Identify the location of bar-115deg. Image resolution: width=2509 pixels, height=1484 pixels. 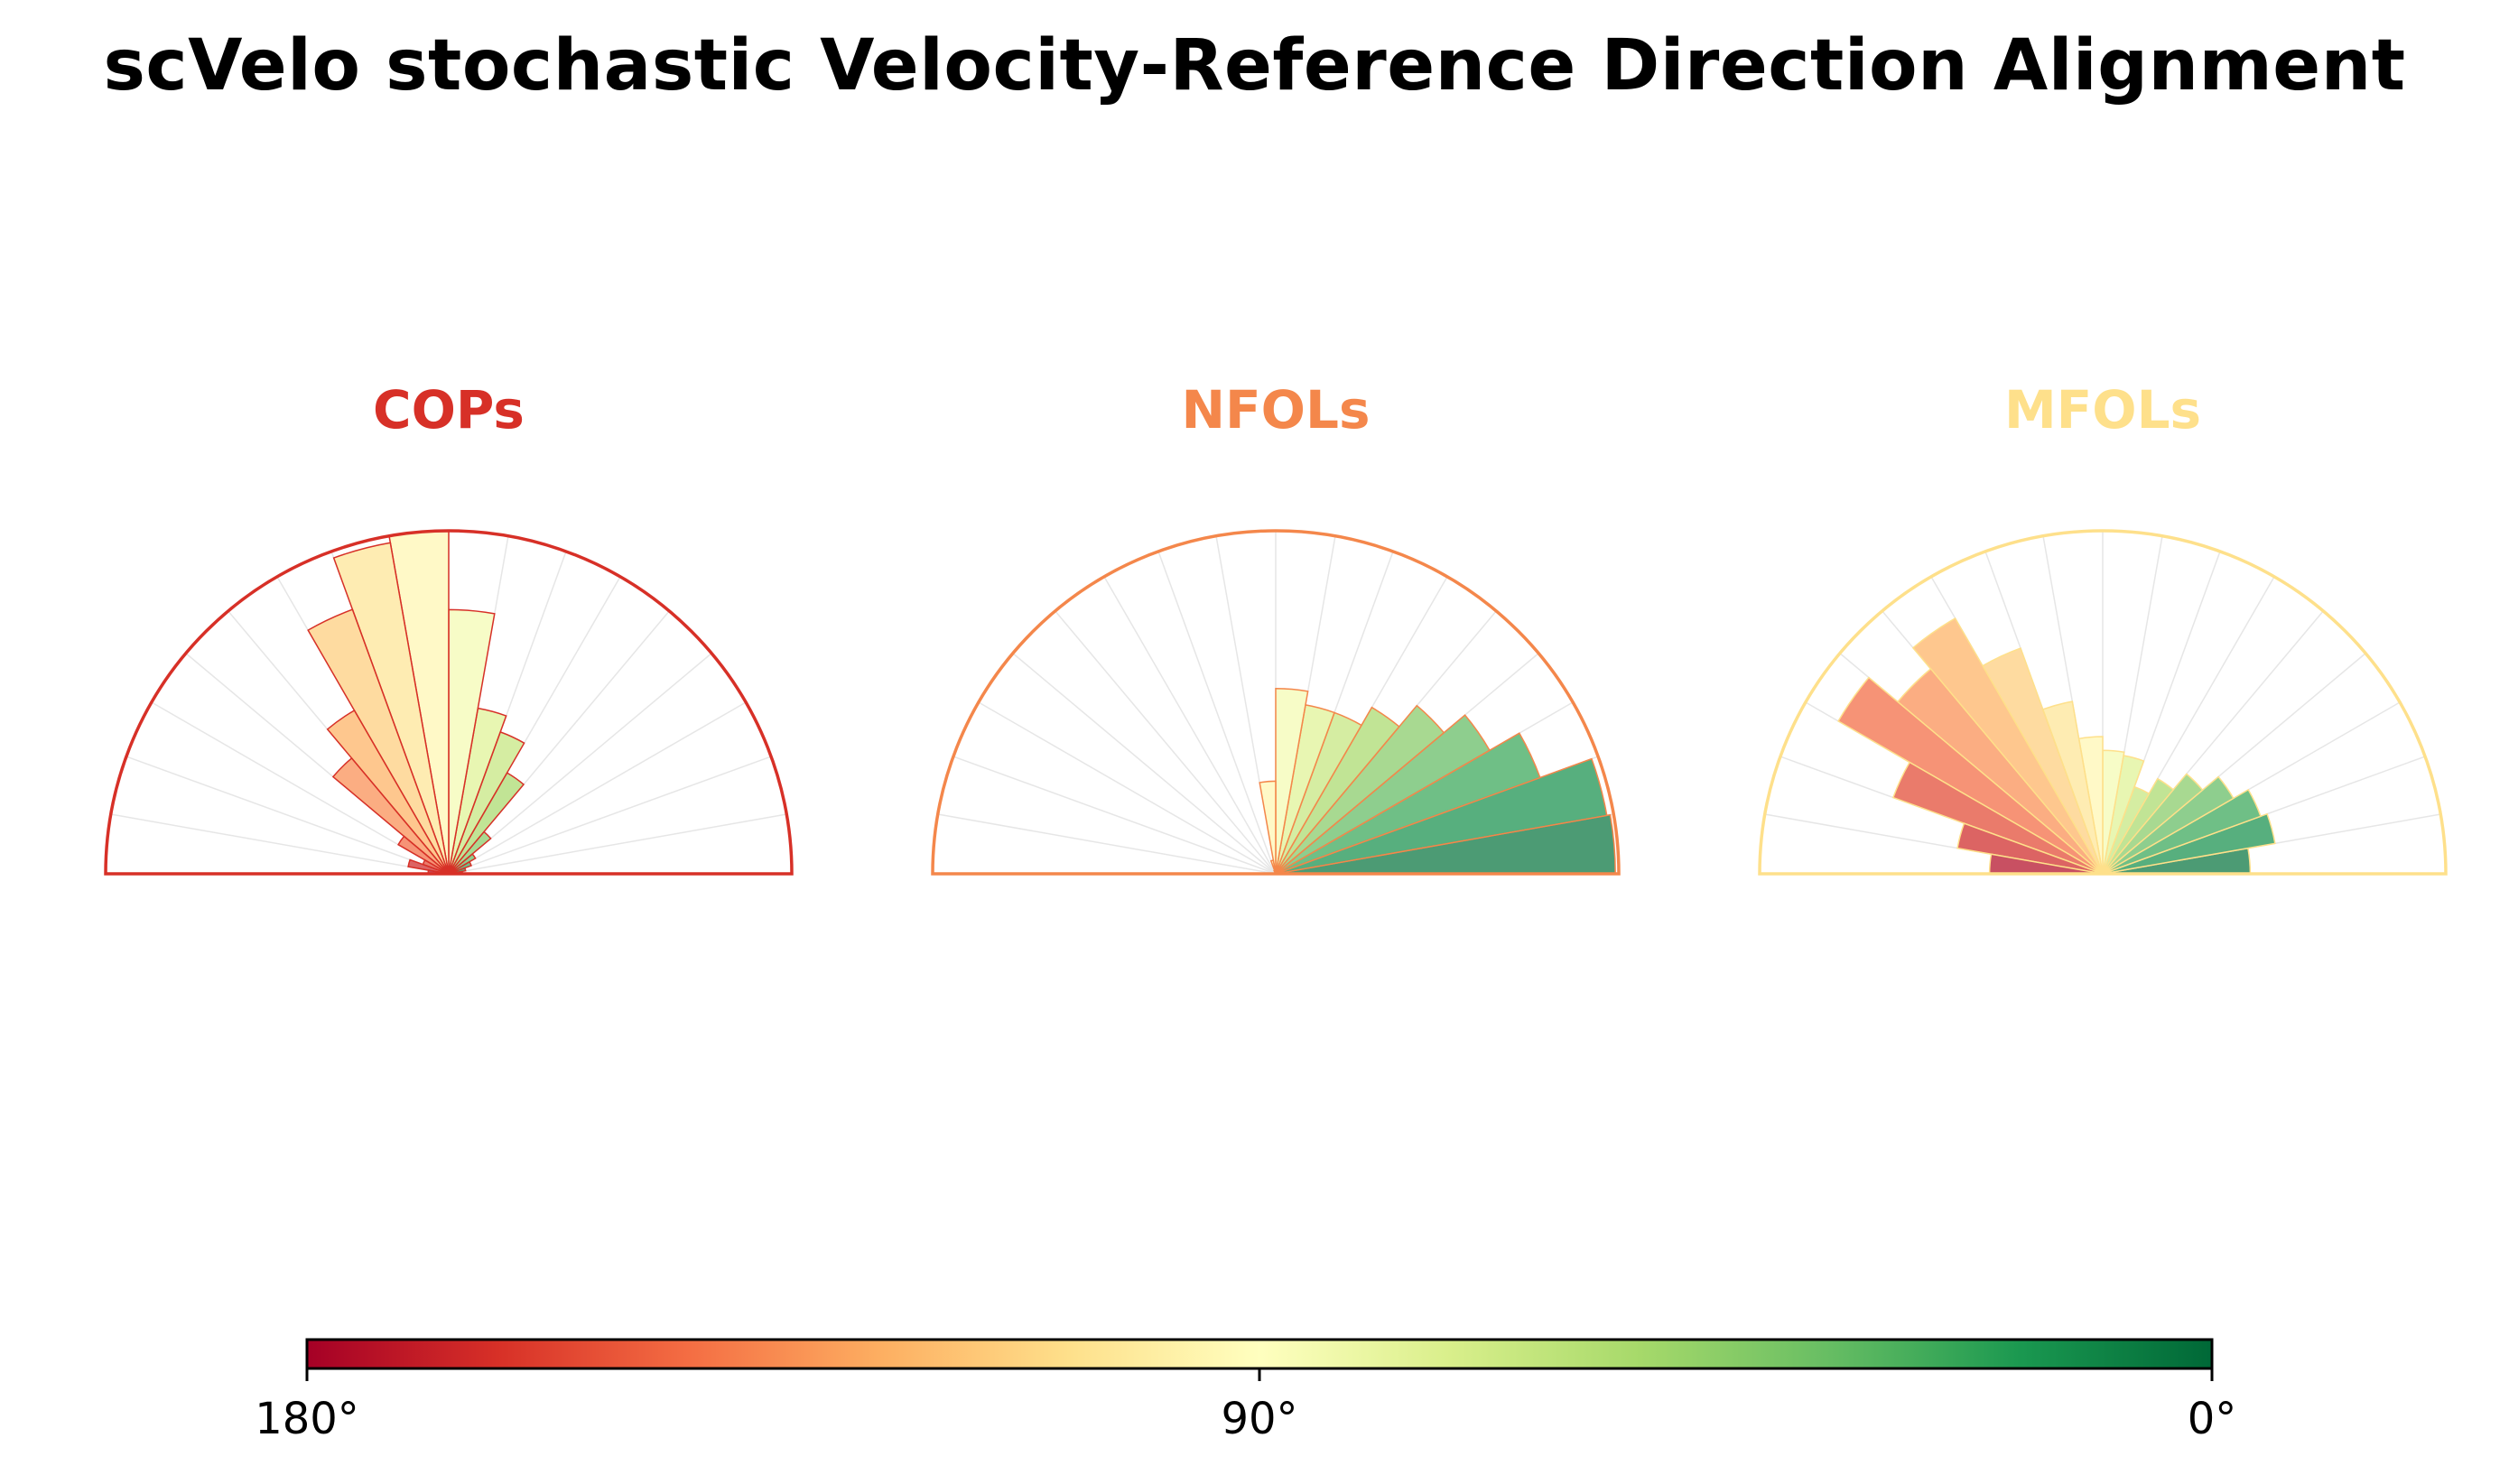
(378, 741).